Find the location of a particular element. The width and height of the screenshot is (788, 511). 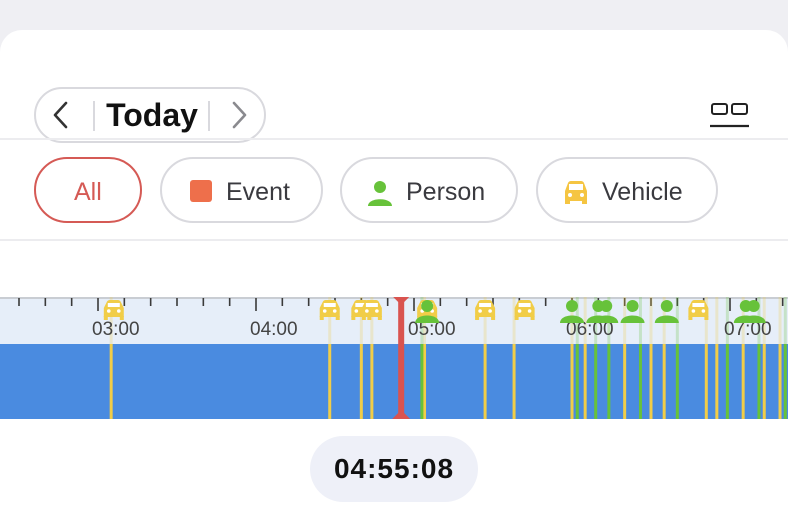

filter-vehicle-chip: Vehicle is located at coordinates (627, 190).